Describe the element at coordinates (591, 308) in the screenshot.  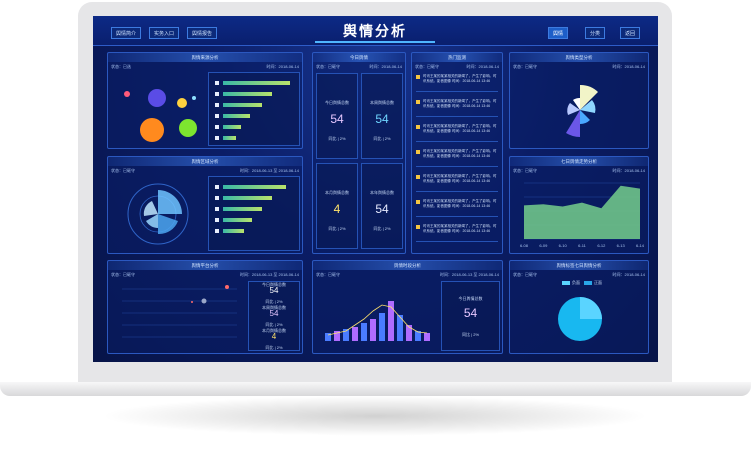
I see `pie-slice` at that location.